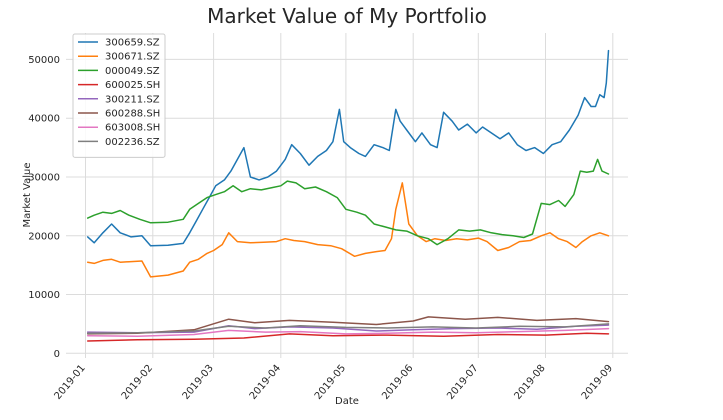 This screenshot has width=723, height=420. What do you see at coordinates (265, 382) in the screenshot?
I see `x-tick-label: 2019-04` at bounding box center [265, 382].